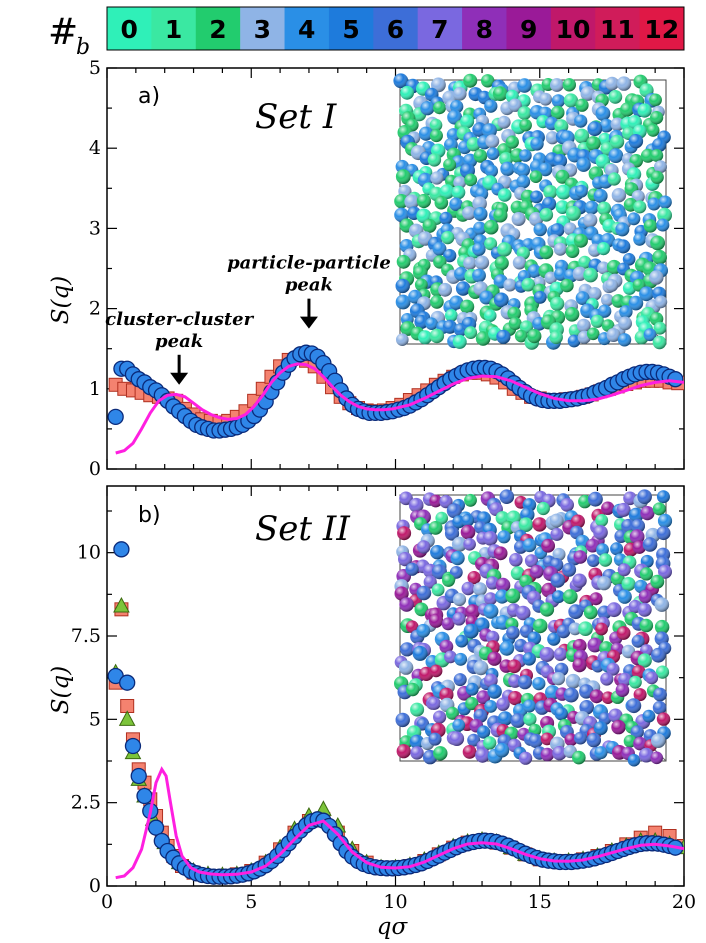 The image size is (706, 943). What do you see at coordinates (61, 690) in the screenshot?
I see `panel-b-ylabel: S(q)` at bounding box center [61, 690].